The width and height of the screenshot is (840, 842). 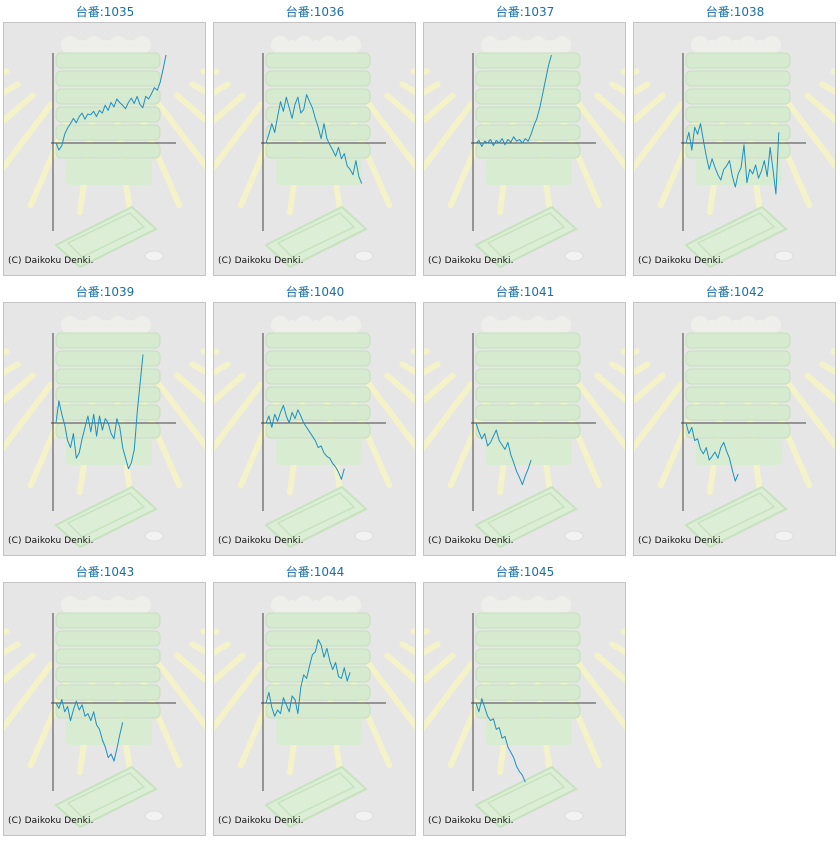 I want to click on chart-title: 台番:1035, so click(x=105, y=12).